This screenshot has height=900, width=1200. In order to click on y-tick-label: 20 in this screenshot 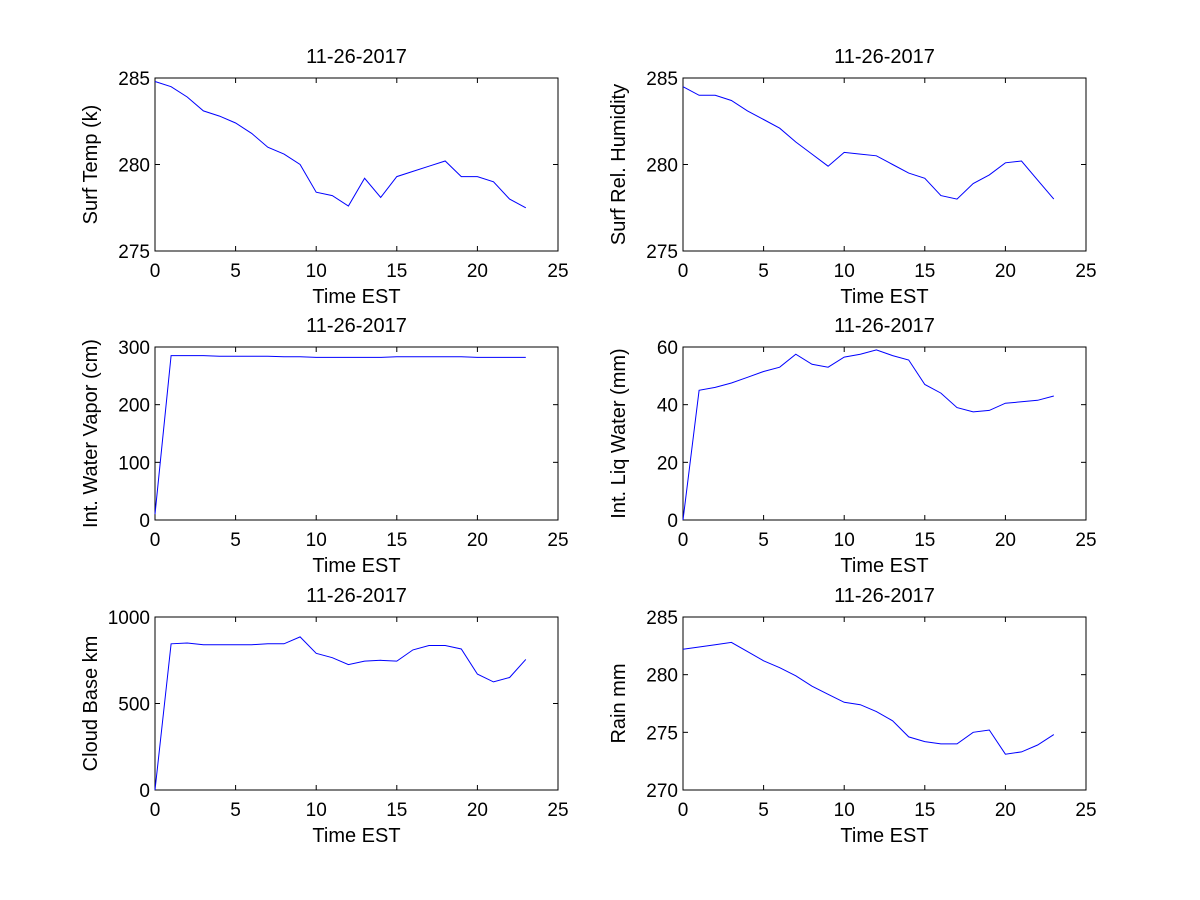, I will do `click(667, 463)`.